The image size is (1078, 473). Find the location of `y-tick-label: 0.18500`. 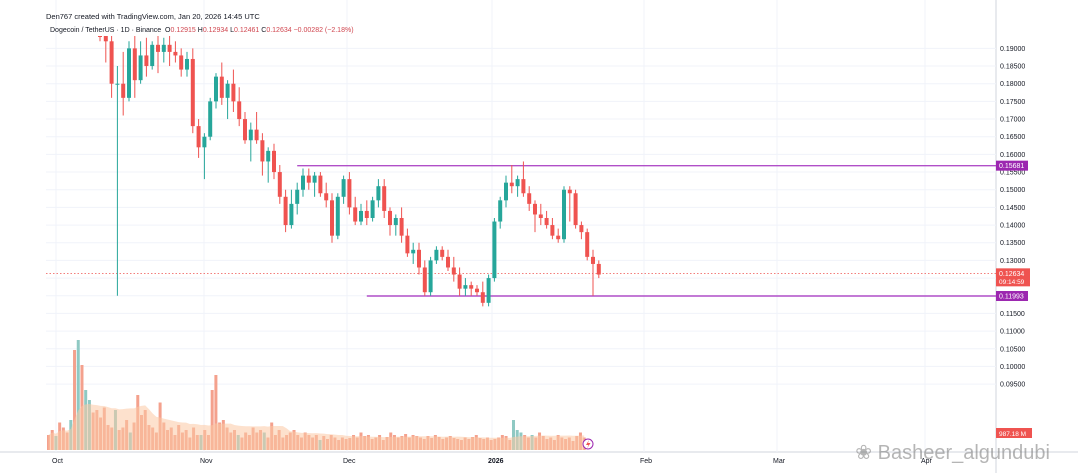

y-tick-label: 0.18500 is located at coordinates (1012, 67).